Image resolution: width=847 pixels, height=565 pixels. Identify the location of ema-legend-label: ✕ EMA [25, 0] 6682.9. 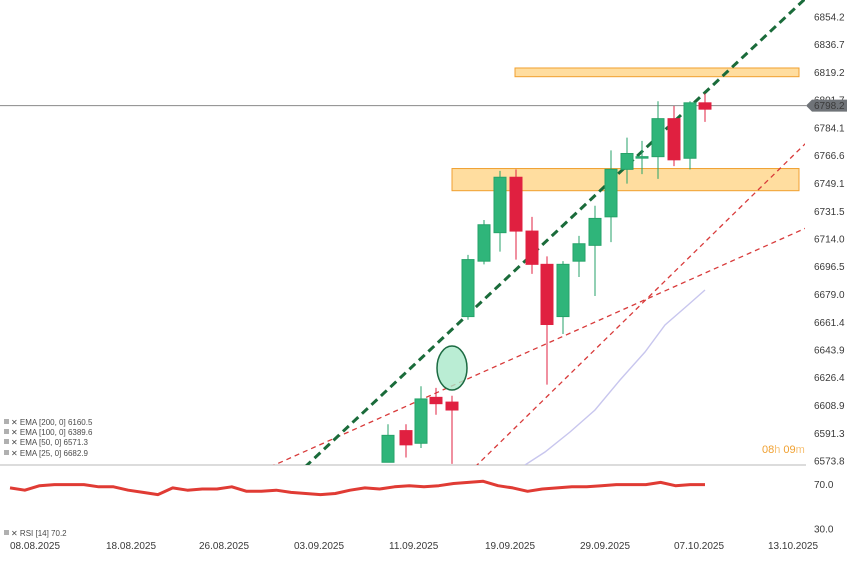
(50, 453).